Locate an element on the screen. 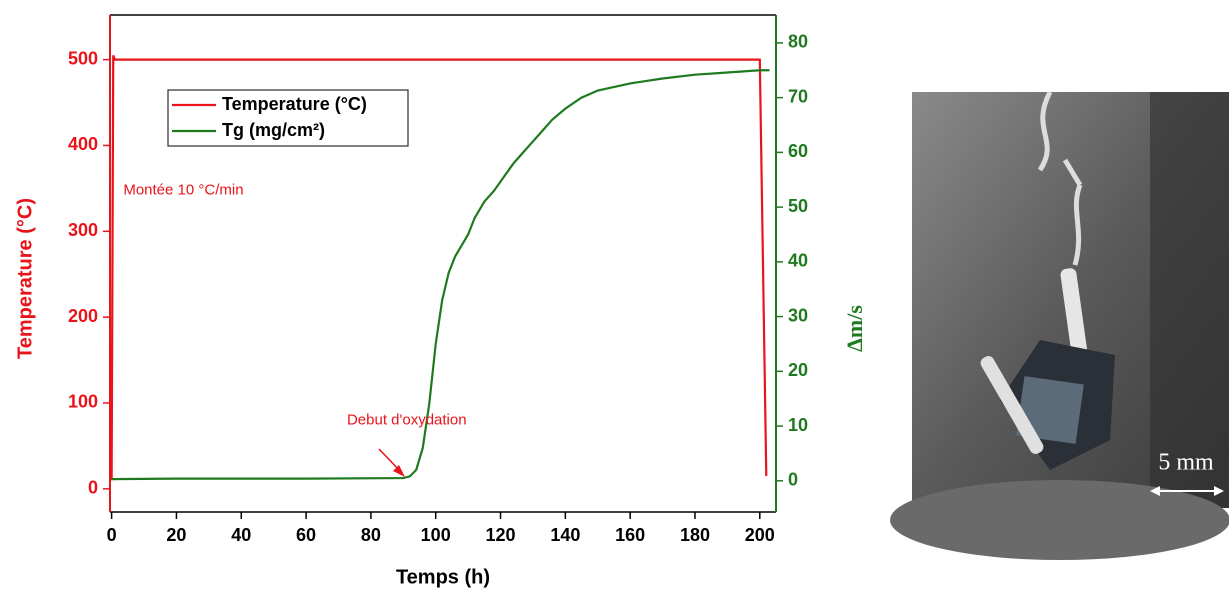 This screenshot has height=593, width=1229. y-axis-title: Temperature (°C) is located at coordinates (25, 278).